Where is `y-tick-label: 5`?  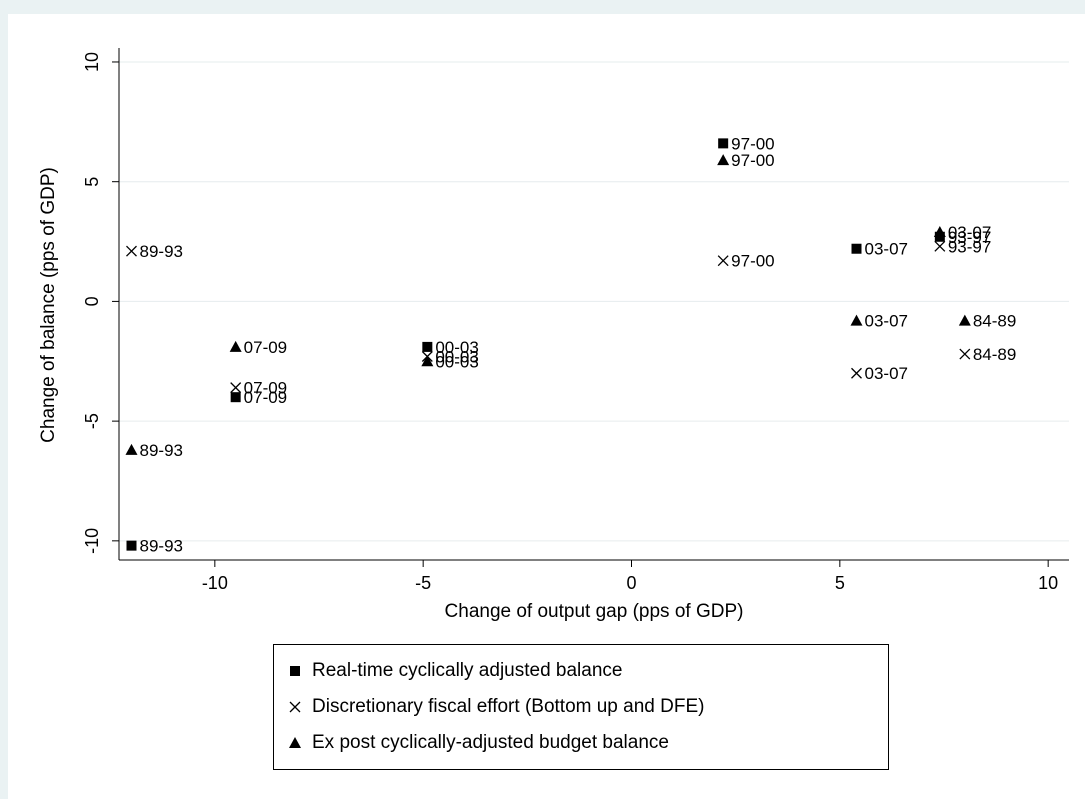 y-tick-label: 5 is located at coordinates (92, 182).